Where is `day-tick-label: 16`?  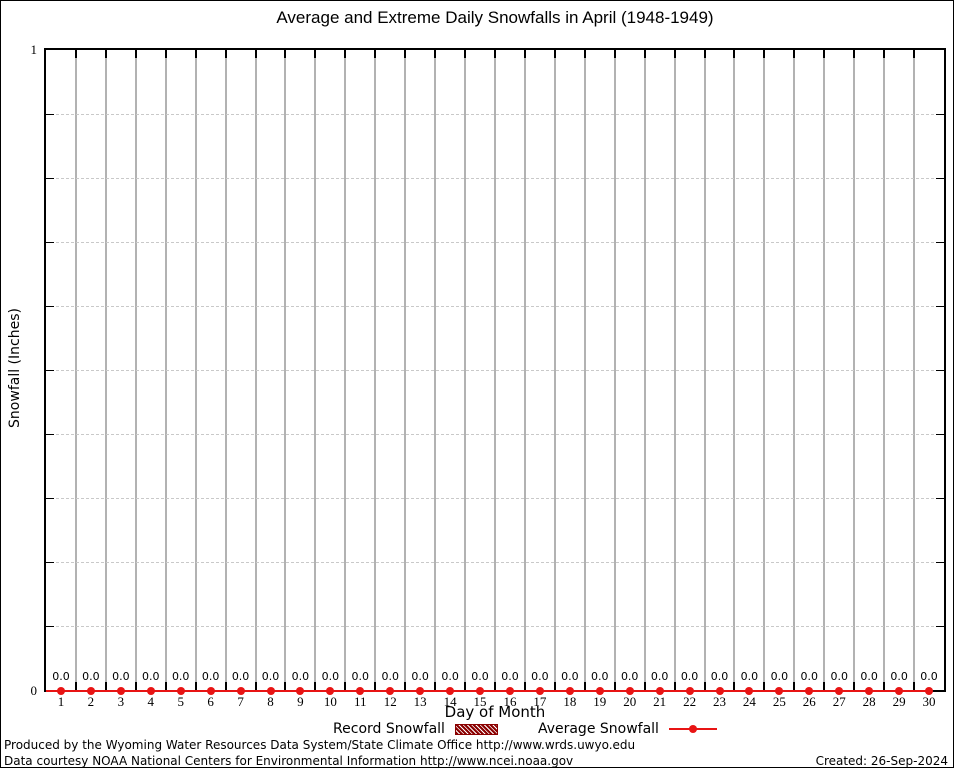
day-tick-label: 16 is located at coordinates (510, 701).